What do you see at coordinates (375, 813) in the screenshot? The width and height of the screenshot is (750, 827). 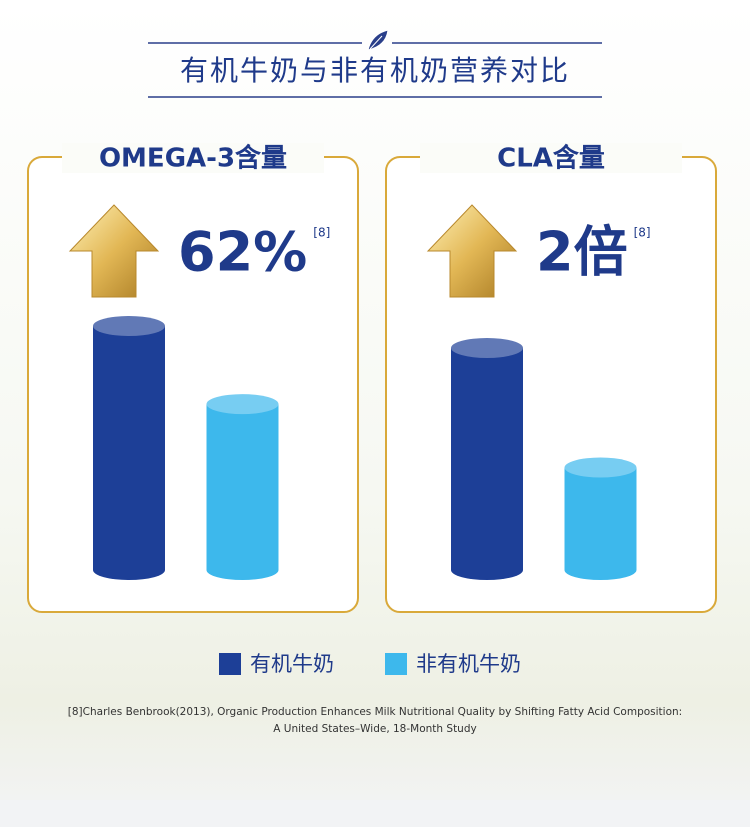 I see `footer-strip` at bounding box center [375, 813].